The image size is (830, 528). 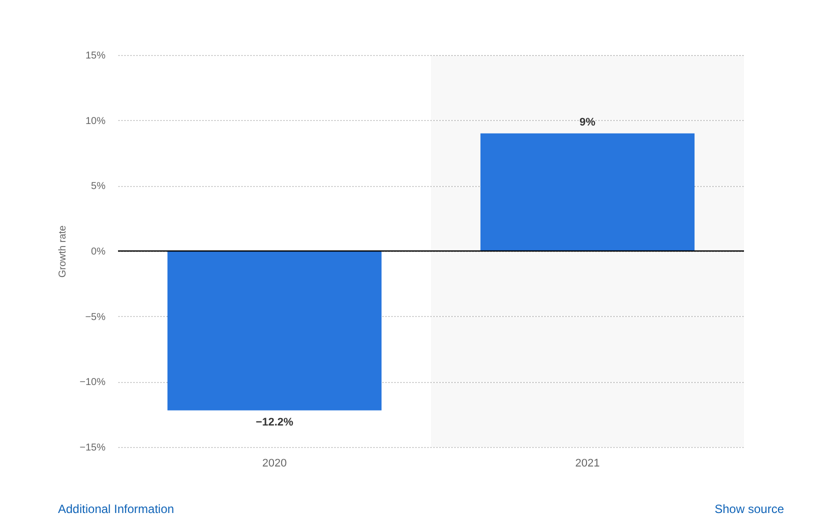 I want to click on x-tick-label: 2020, so click(x=274, y=464).